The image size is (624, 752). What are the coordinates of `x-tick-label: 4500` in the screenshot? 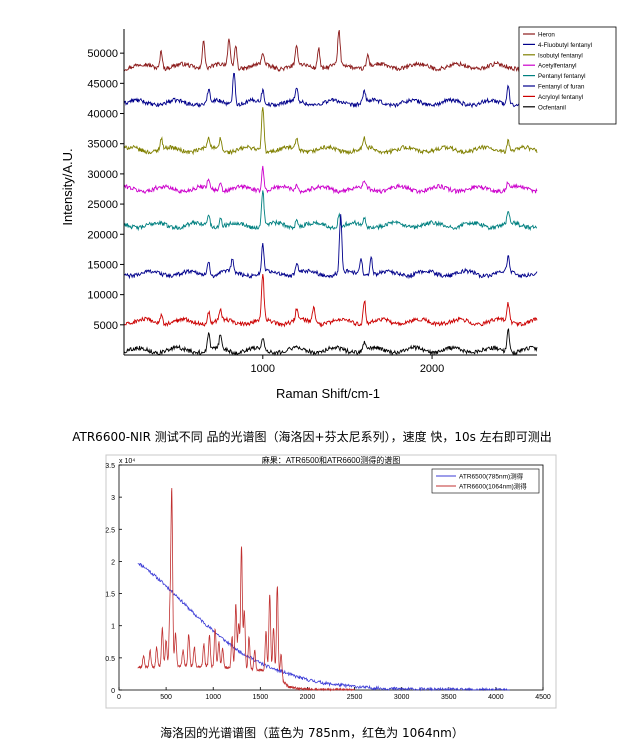 It's located at (543, 697).